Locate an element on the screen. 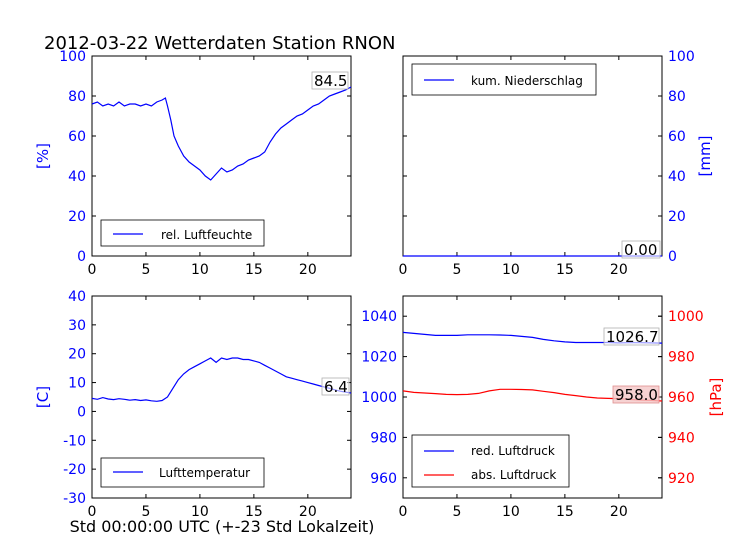 The image size is (736, 552). y-right-tick-label: 960 is located at coordinates (681, 398).